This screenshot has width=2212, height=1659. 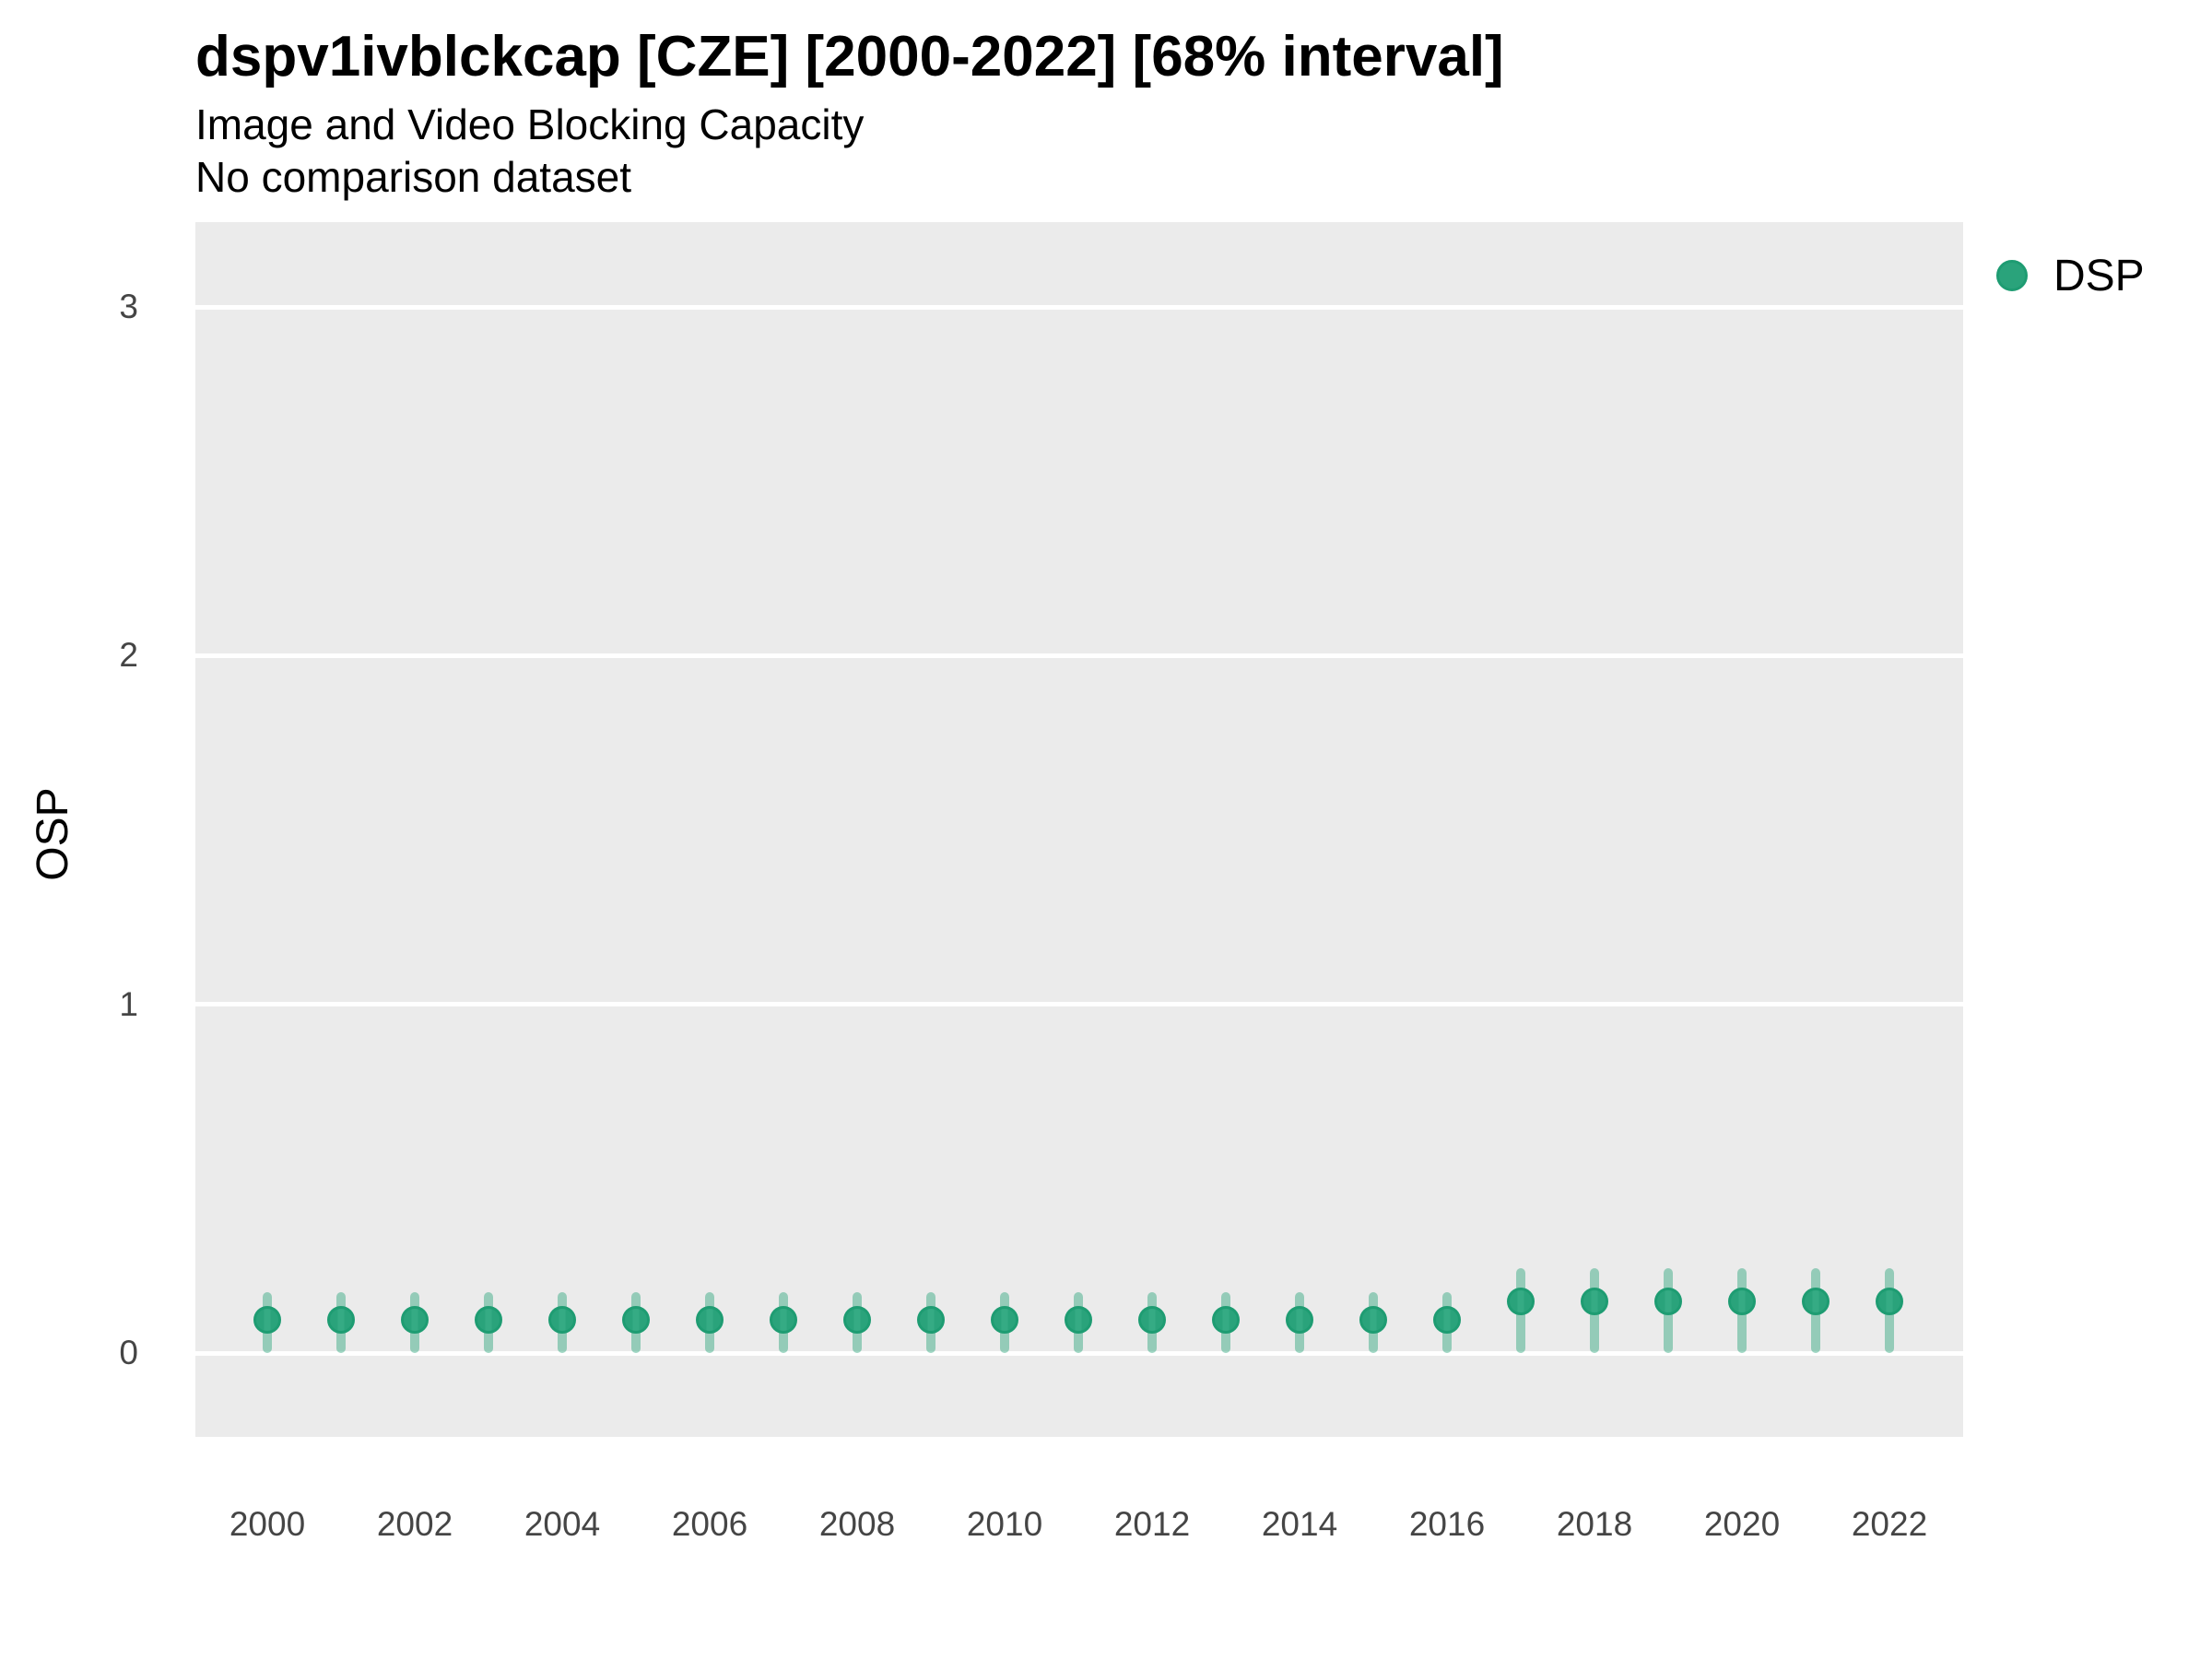 What do you see at coordinates (710, 1320) in the screenshot?
I see `data-point-2006` at bounding box center [710, 1320].